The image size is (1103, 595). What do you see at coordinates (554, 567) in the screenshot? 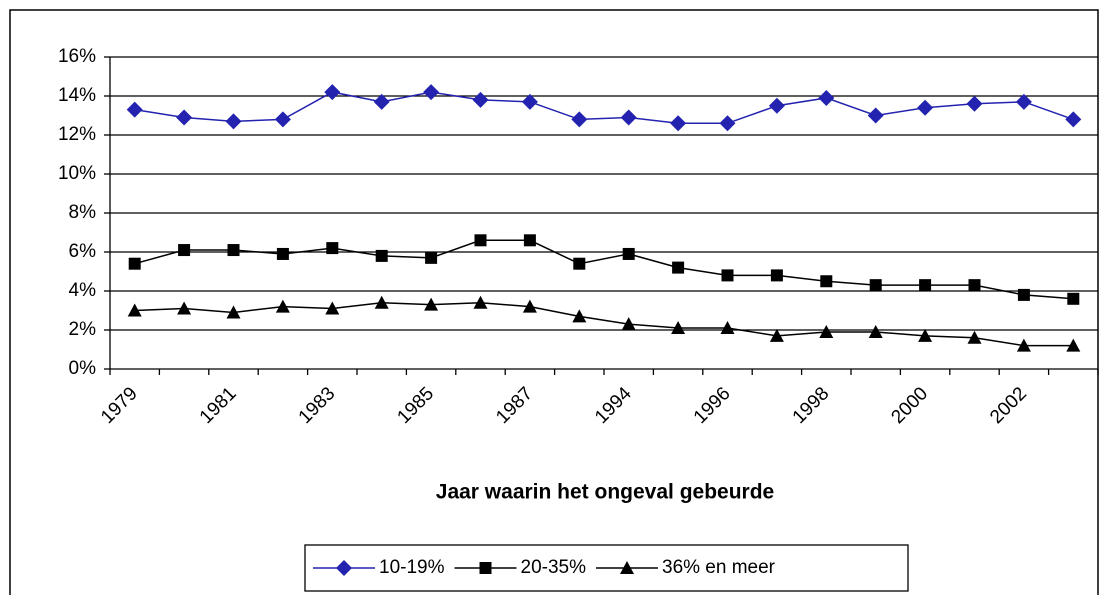
I see `legend-label: 20-35%` at bounding box center [554, 567].